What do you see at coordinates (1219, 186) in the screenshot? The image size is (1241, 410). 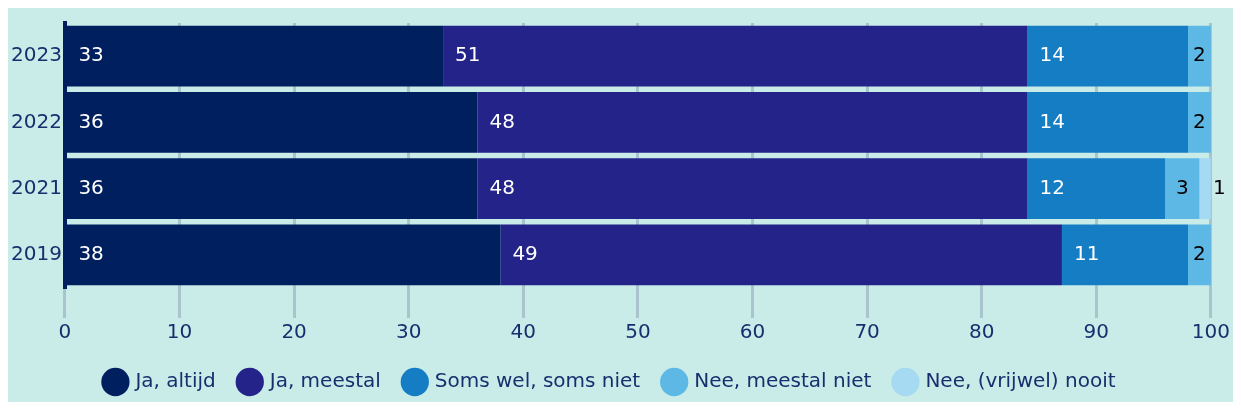 I see `data-label: 1` at bounding box center [1219, 186].